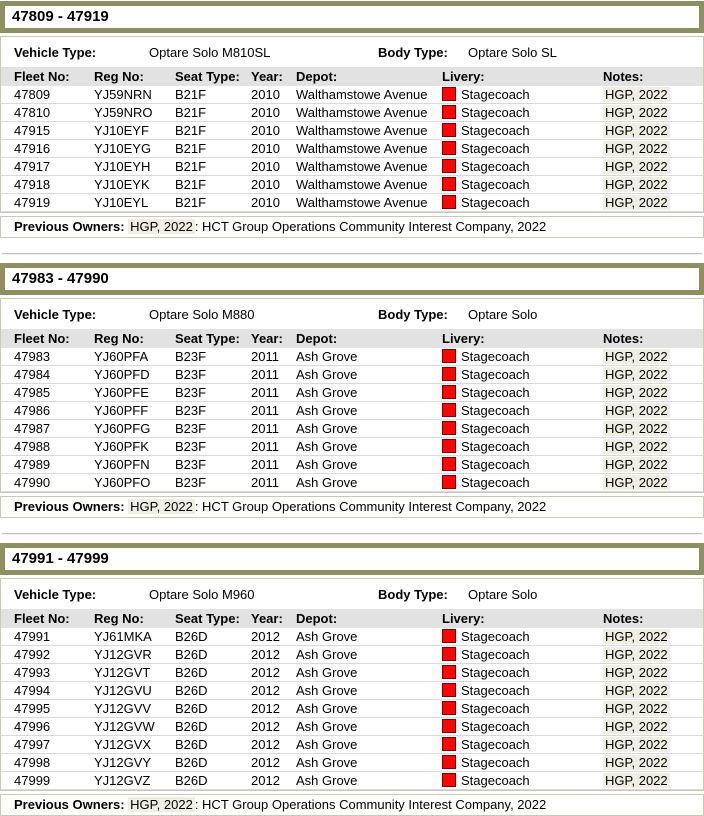 This screenshot has height=816, width=704. I want to click on fleet-no-cell: 47993, so click(47, 672).